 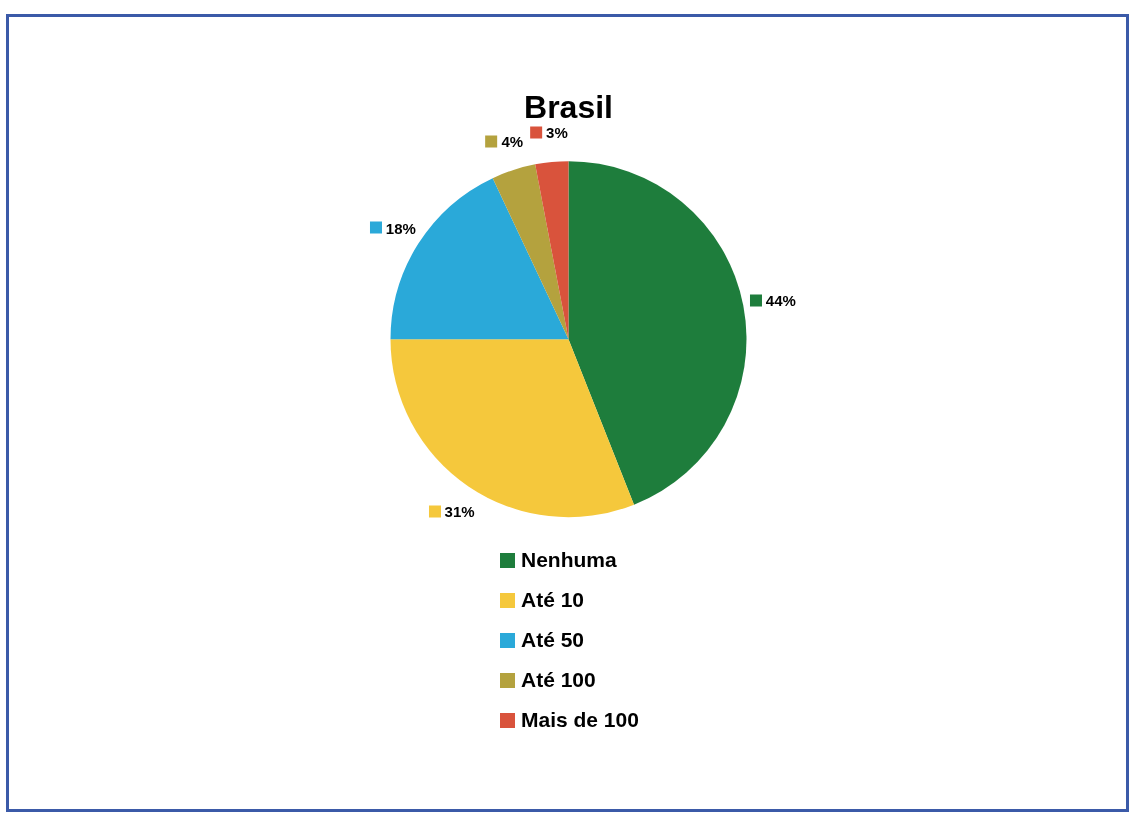 What do you see at coordinates (579, 720) in the screenshot?
I see `legend-label: Mais de 100` at bounding box center [579, 720].